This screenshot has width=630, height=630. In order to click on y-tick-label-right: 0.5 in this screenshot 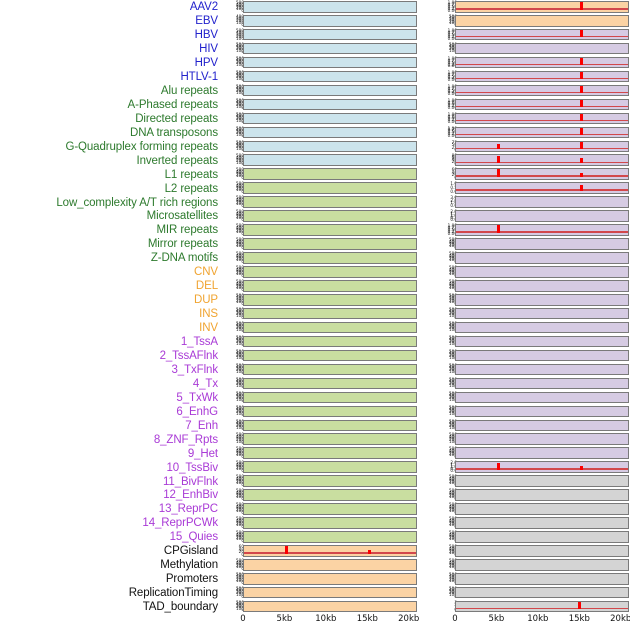, I will do `click(453, 469)`.